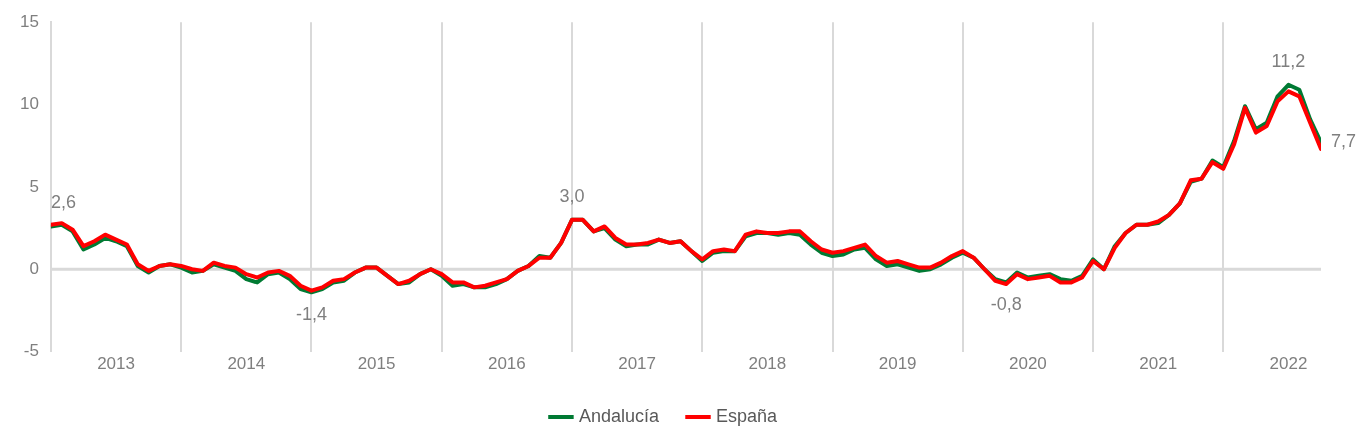 The image size is (1361, 436). What do you see at coordinates (34, 186) in the screenshot?
I see `y-tick-label: 5` at bounding box center [34, 186].